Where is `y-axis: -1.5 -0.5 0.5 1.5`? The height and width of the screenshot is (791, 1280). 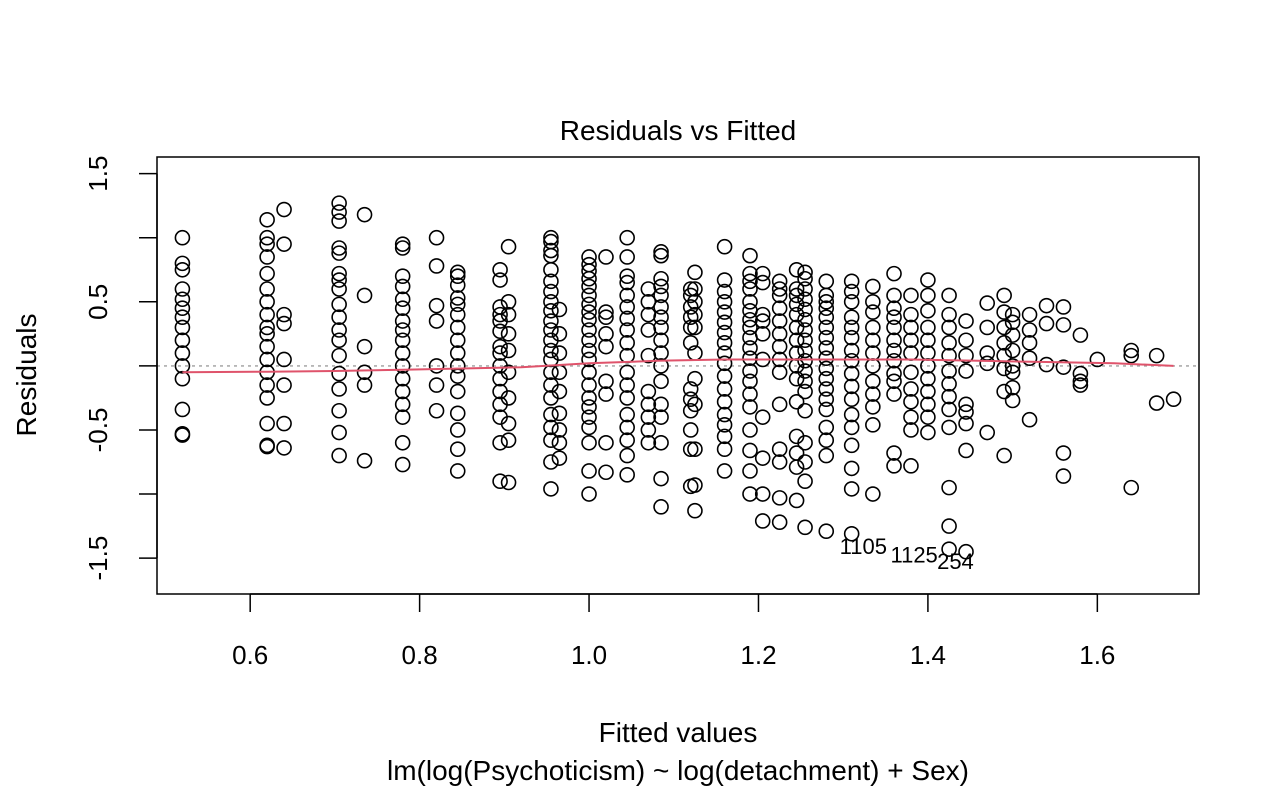
y-axis: -1.5 -0.5 0.5 1.5 is located at coordinates (120, 368).